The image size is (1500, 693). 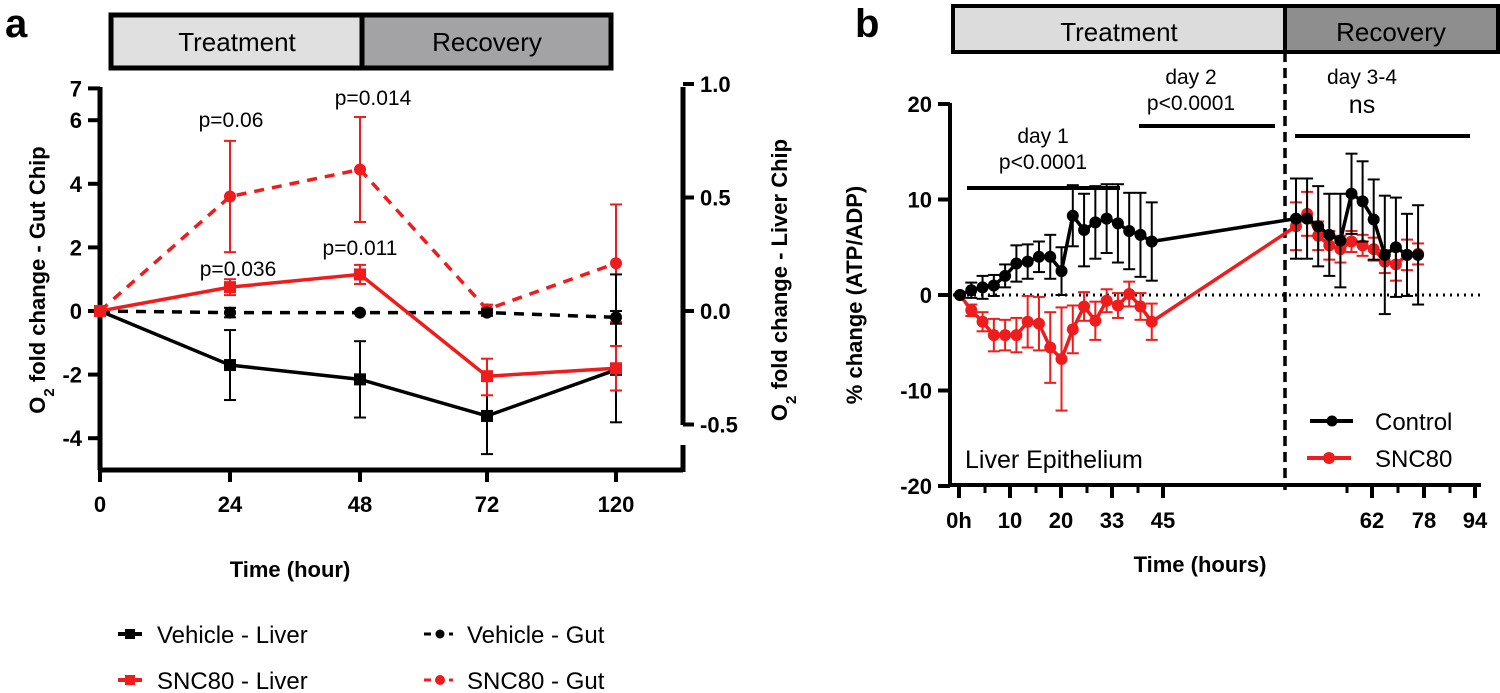 I want to click on annot-p-0-06: p=0.06, so click(x=231, y=120).